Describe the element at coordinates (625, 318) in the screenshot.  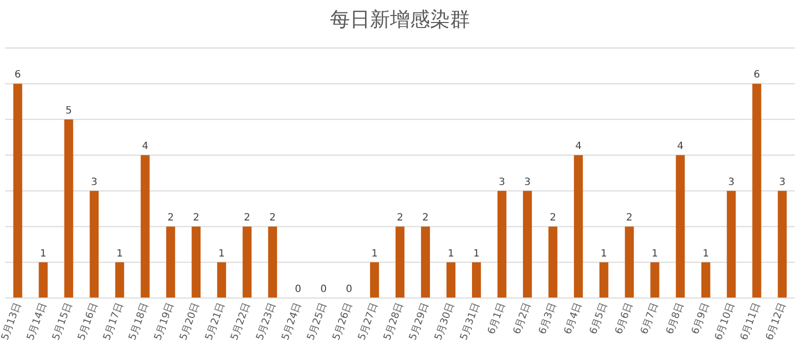
I see `x-tick-label: 6月6日` at that location.